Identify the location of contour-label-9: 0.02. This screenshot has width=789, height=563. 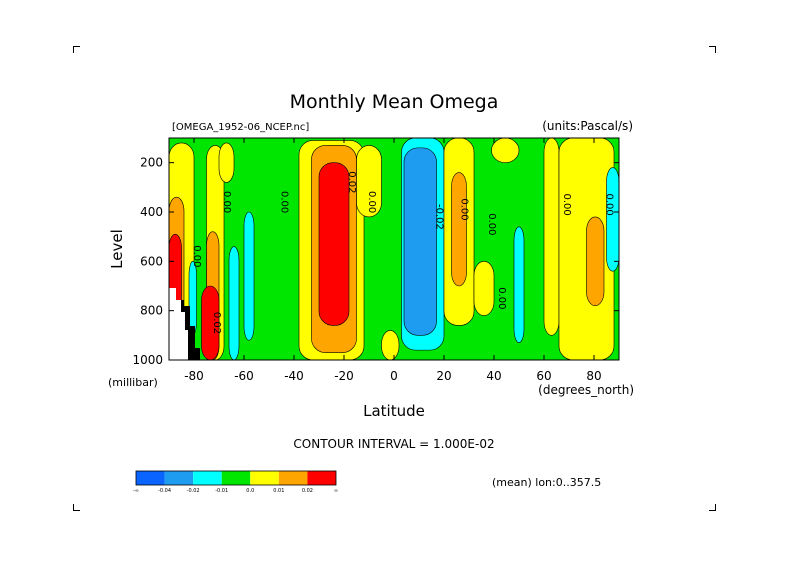
(216, 323).